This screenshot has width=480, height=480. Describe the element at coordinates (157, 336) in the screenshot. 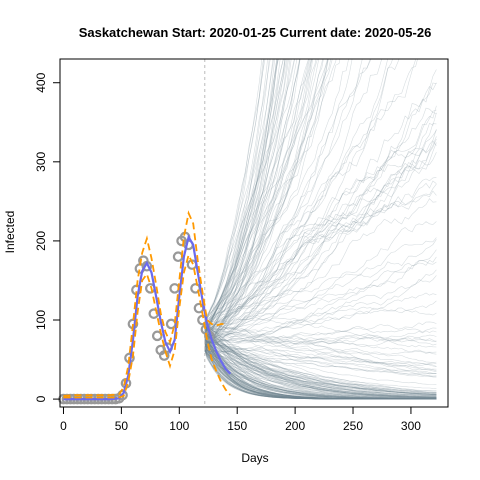

I see `observed-point` at that location.